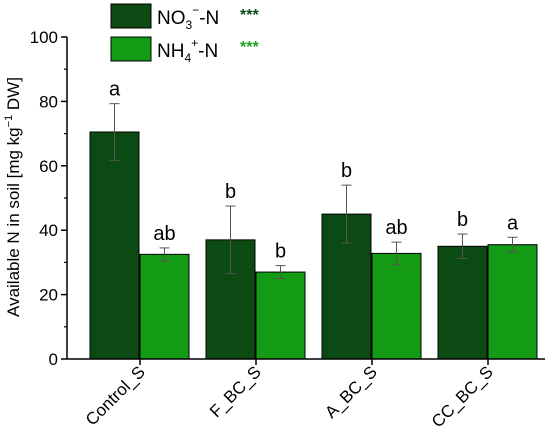  I want to click on legend-label-series-1-sub: 3, so click(189, 25).